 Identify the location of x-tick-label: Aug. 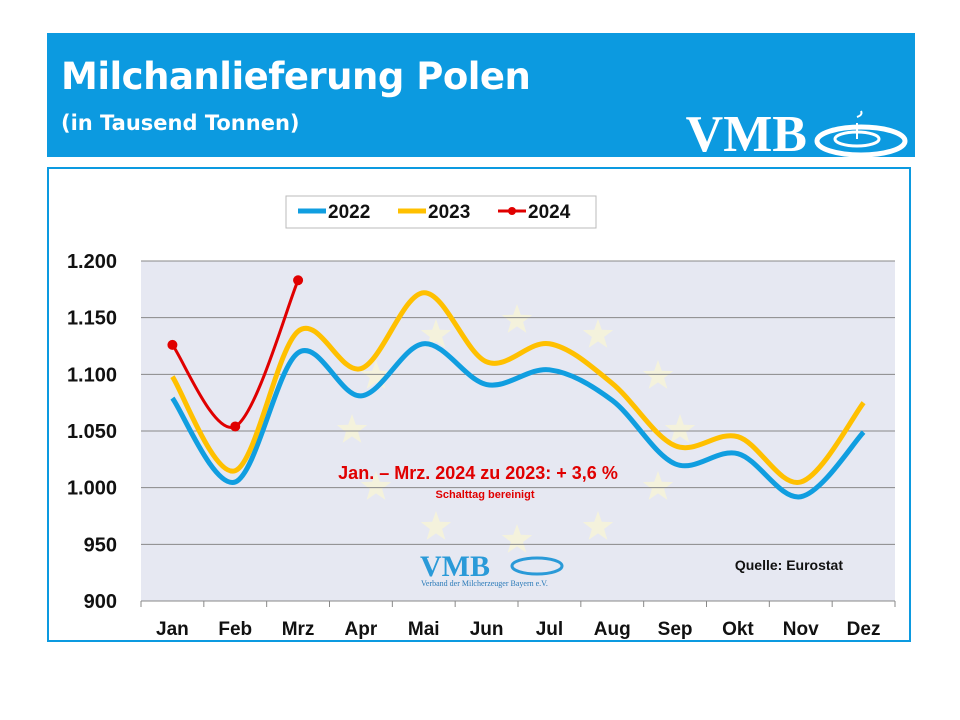
(612, 629).